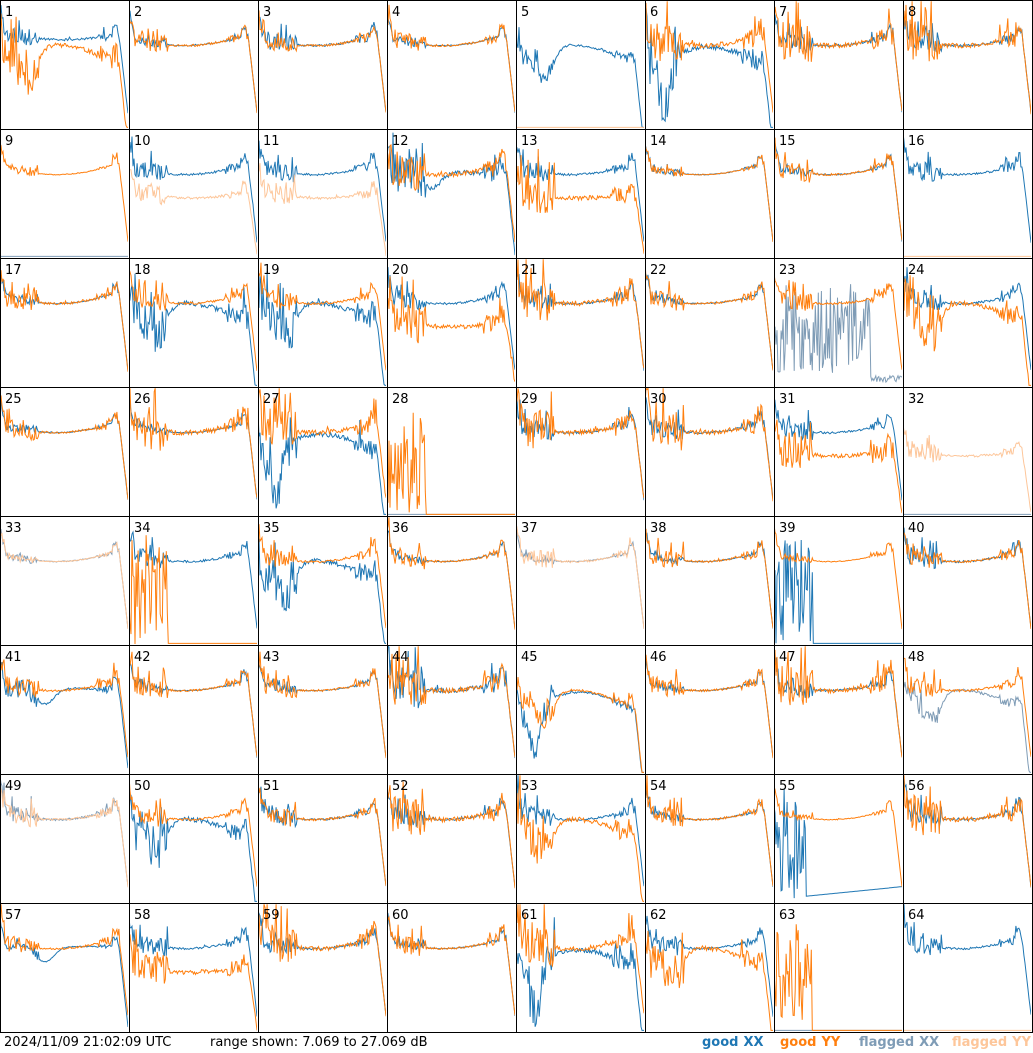 This screenshot has height=1053, width=1033. I want to click on panel-40-yy-series, so click(967, 579).